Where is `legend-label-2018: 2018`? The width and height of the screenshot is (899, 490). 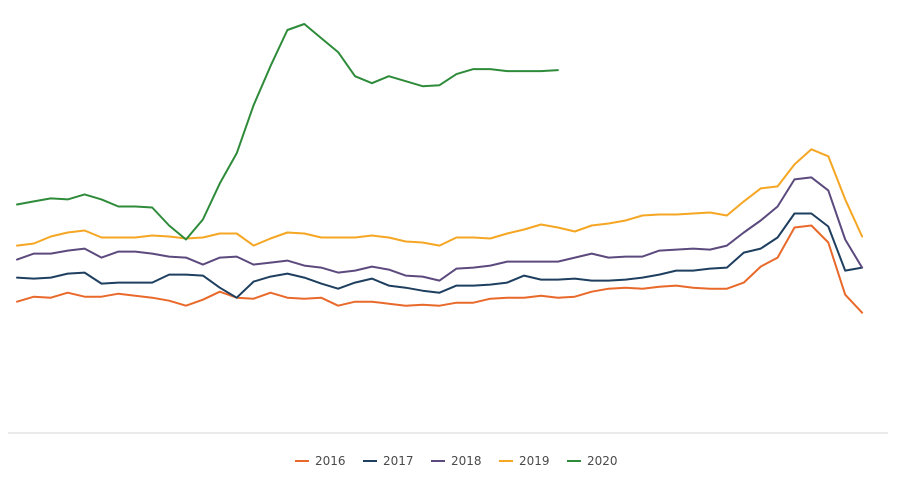
legend-label-2018: 2018 is located at coordinates (466, 461).